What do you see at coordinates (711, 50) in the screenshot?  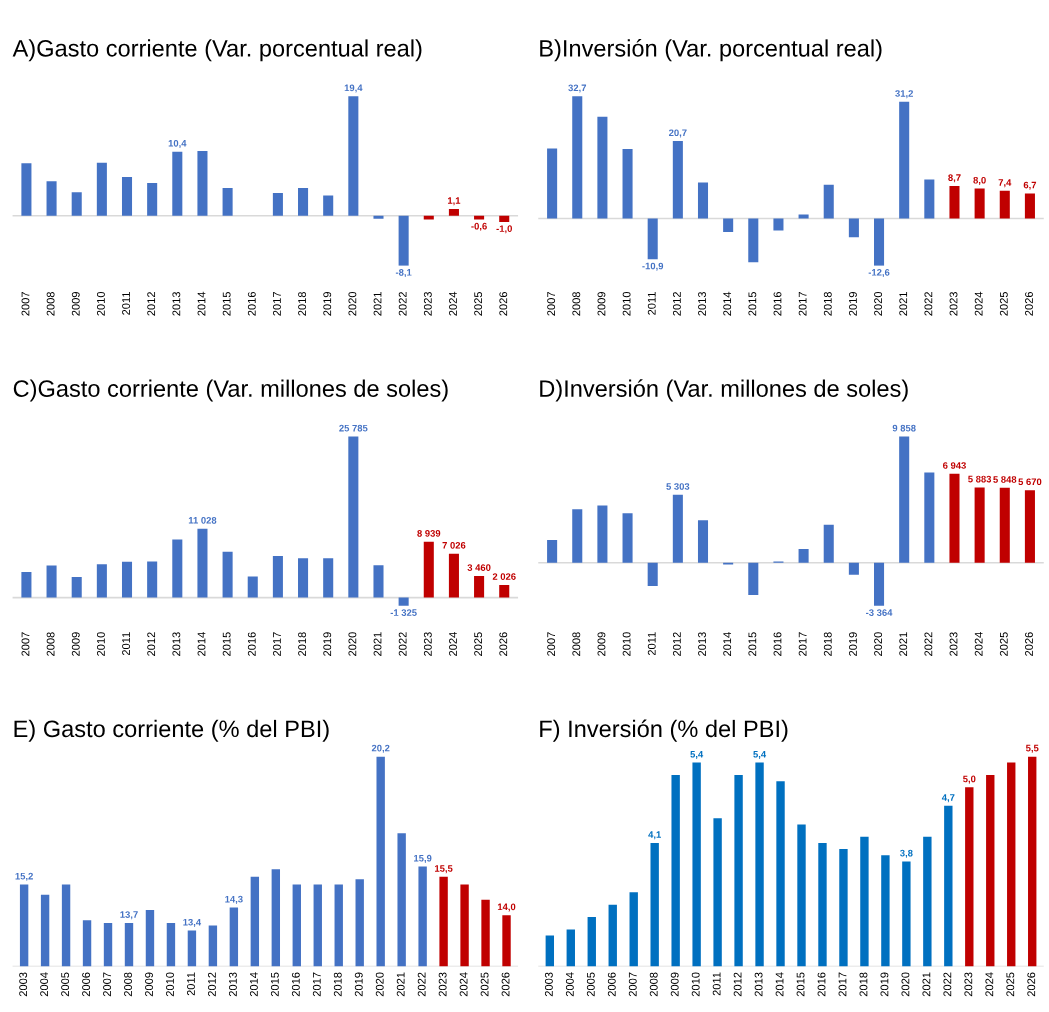 I see `chart-title: B)Inversión (Var. porcentual real)` at bounding box center [711, 50].